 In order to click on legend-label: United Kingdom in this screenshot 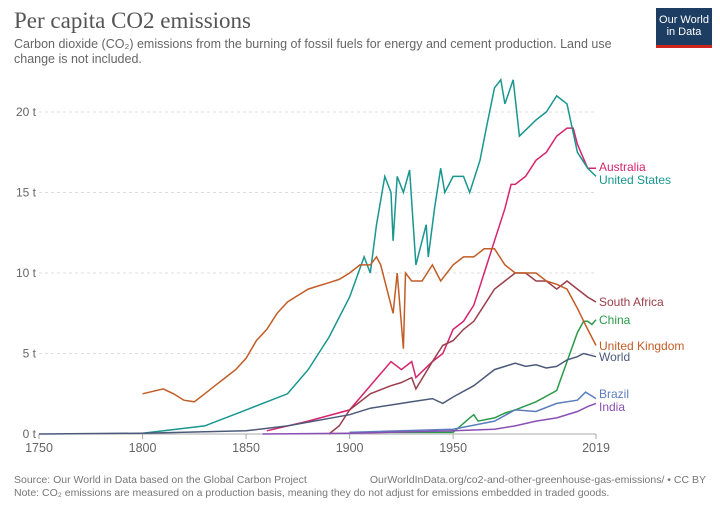, I will do `click(641, 346)`.